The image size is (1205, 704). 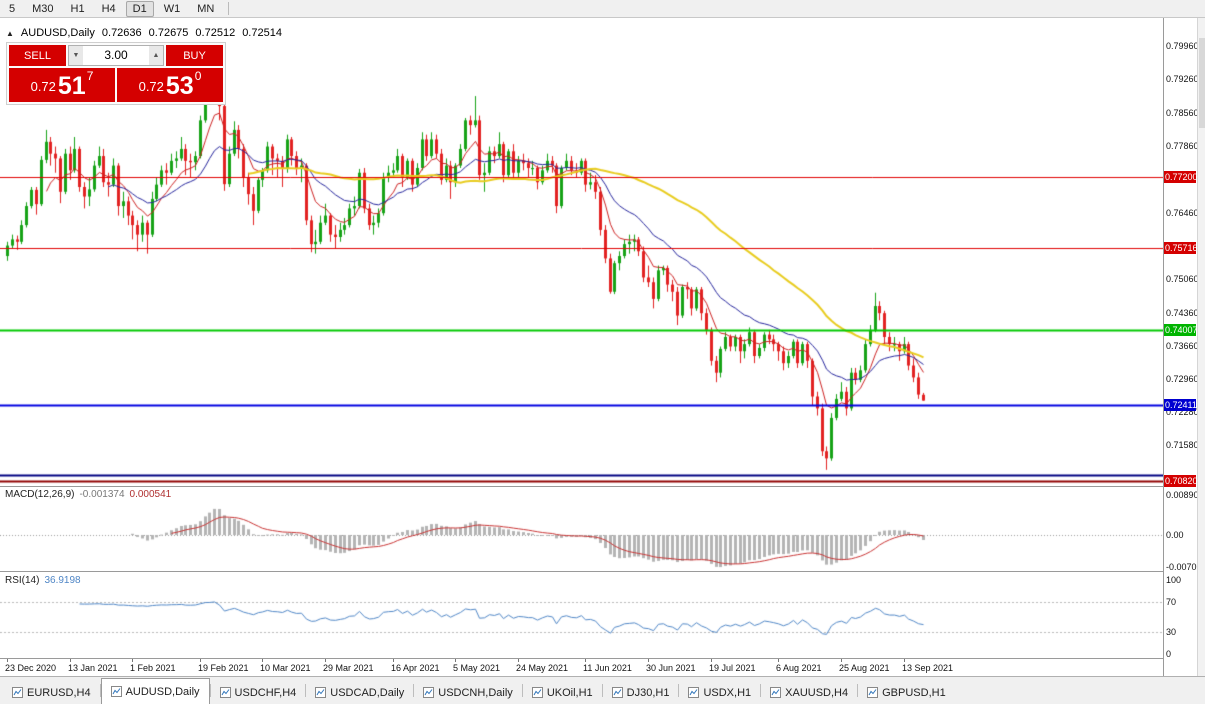 I want to click on sell-price-big-digits: 51, so click(x=71, y=86).